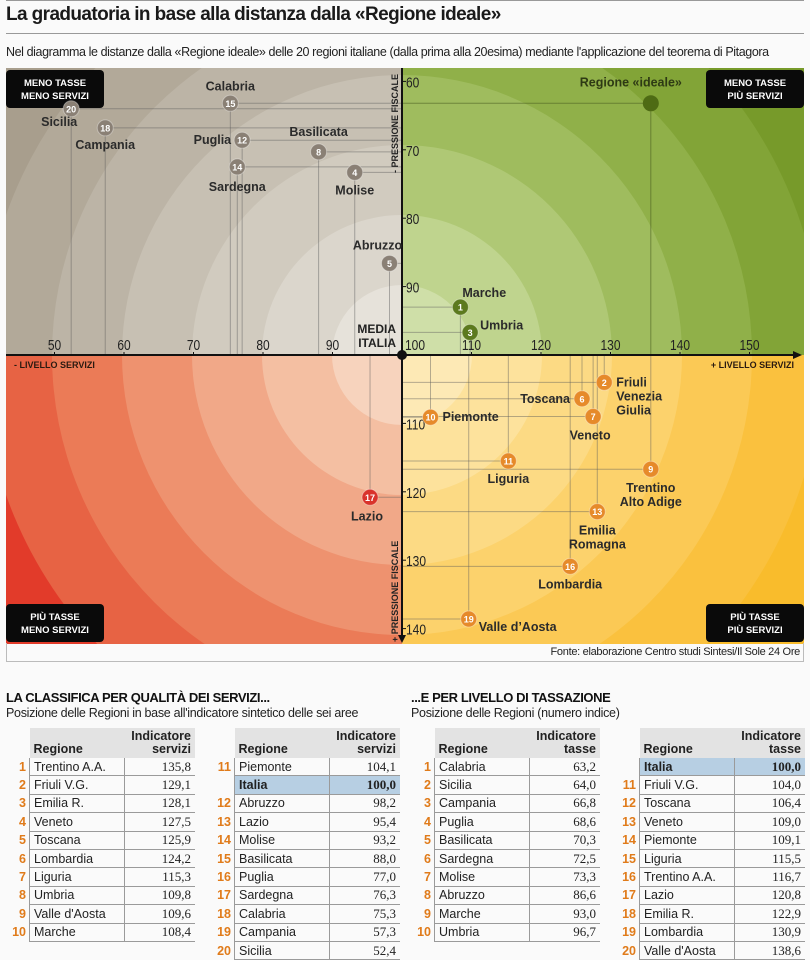  I want to click on point-piemonte: 10 Piemonte, so click(460, 417).